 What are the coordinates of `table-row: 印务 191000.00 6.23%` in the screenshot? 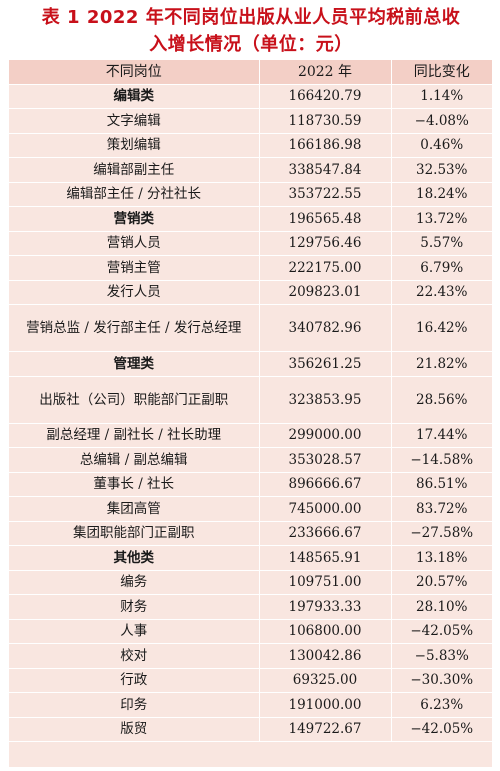 It's located at (250, 705).